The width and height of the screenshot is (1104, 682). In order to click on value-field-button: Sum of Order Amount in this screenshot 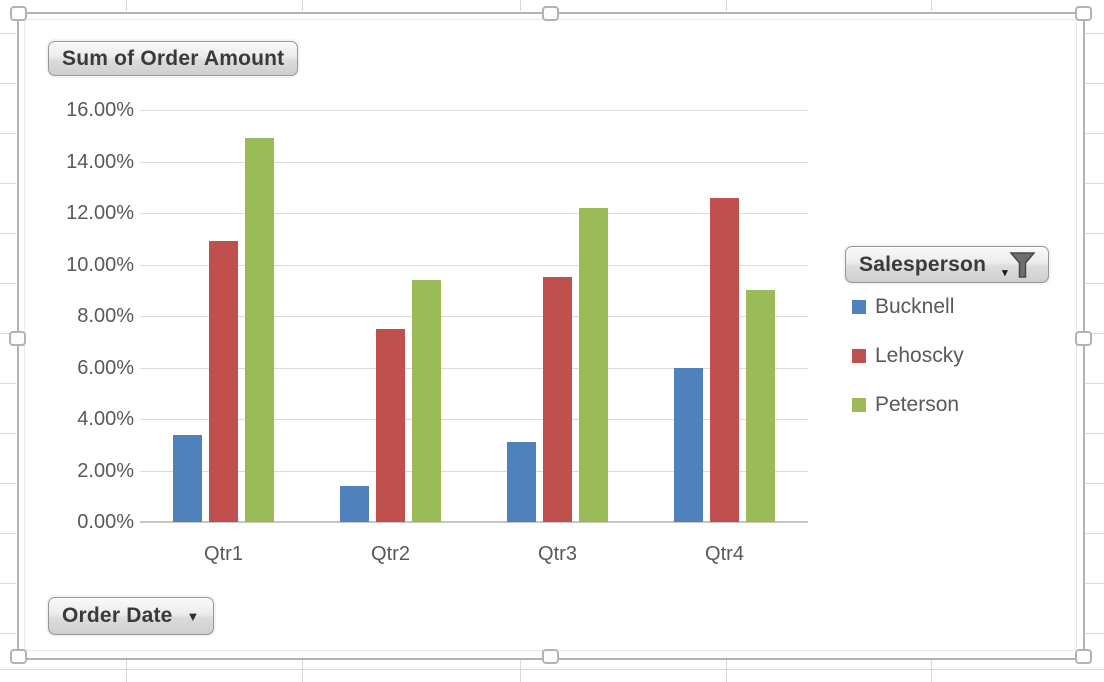, I will do `click(173, 58)`.